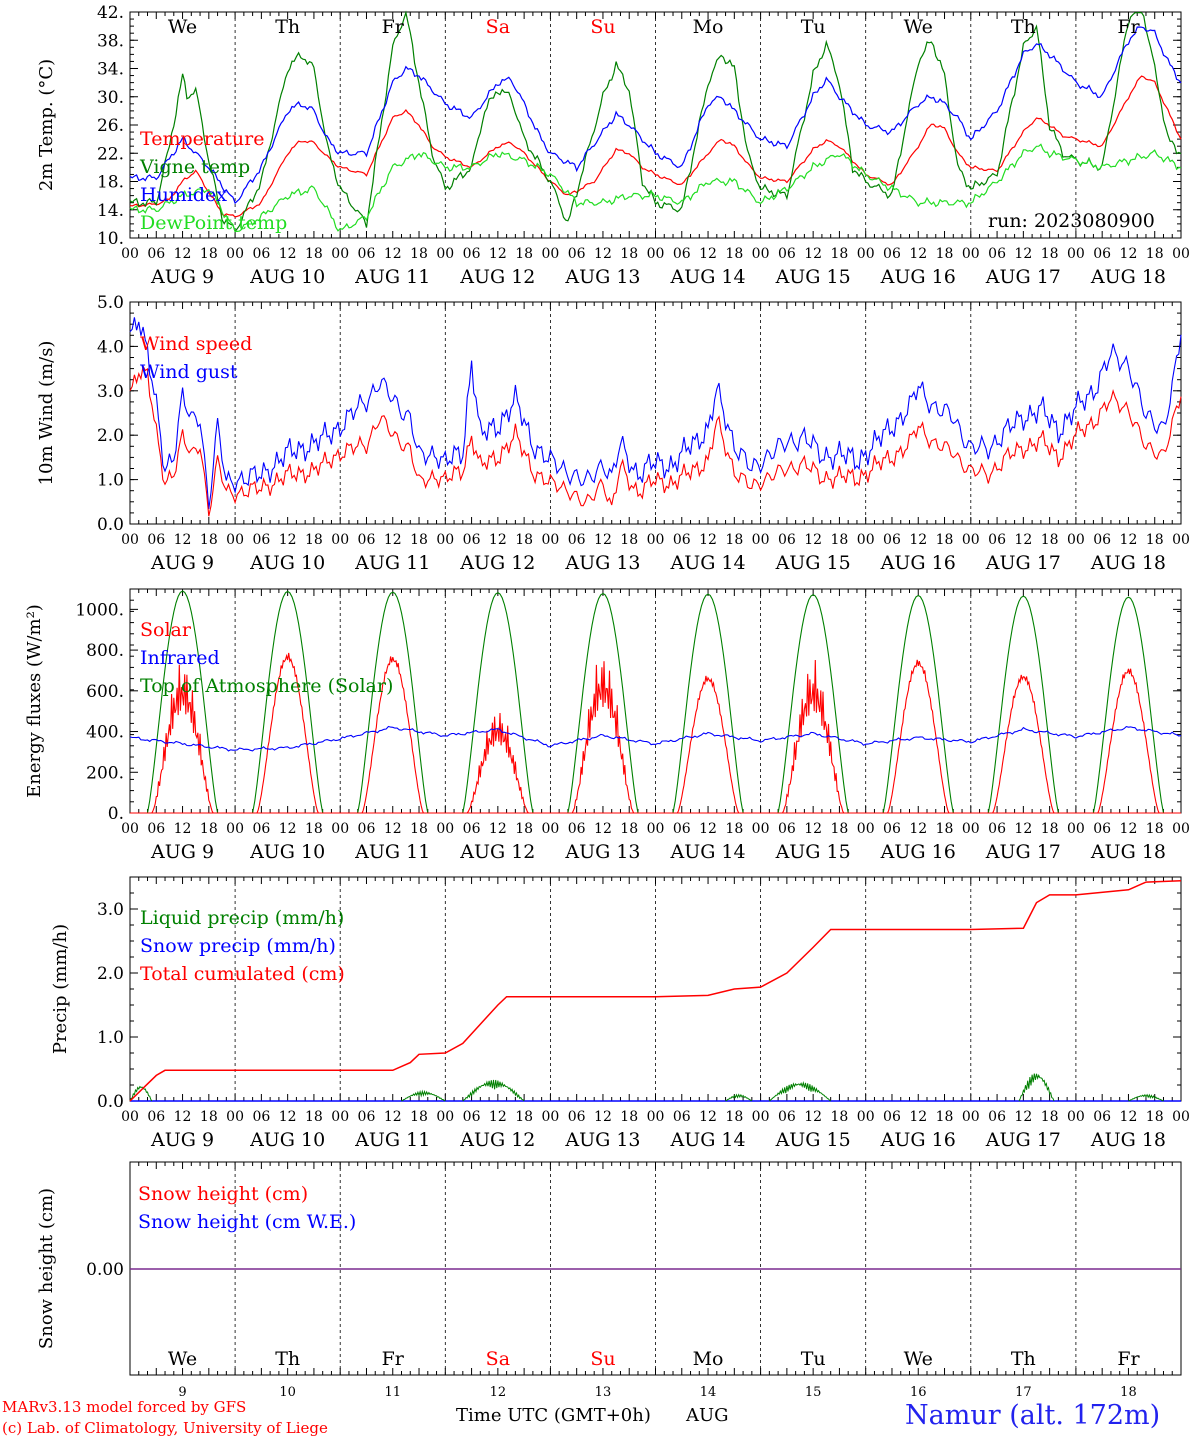 This screenshot has height=1440, width=1194. Describe the element at coordinates (602, 27) in the screenshot. I see `weekday-label: Su` at that location.